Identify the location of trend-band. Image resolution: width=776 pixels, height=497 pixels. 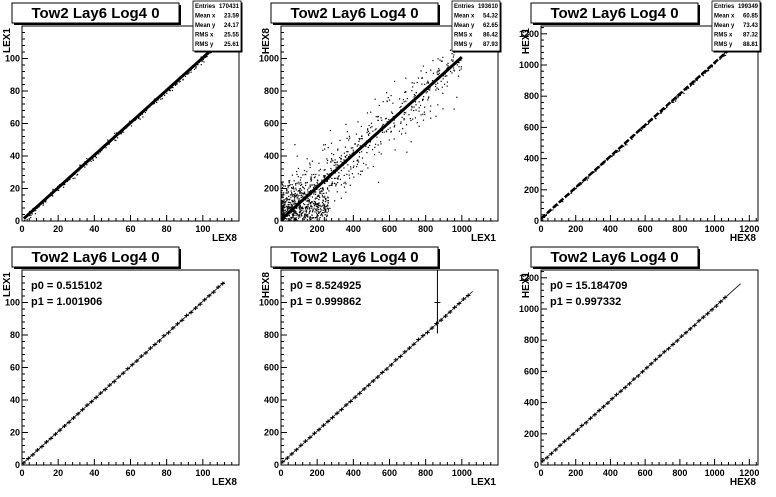
(641, 129).